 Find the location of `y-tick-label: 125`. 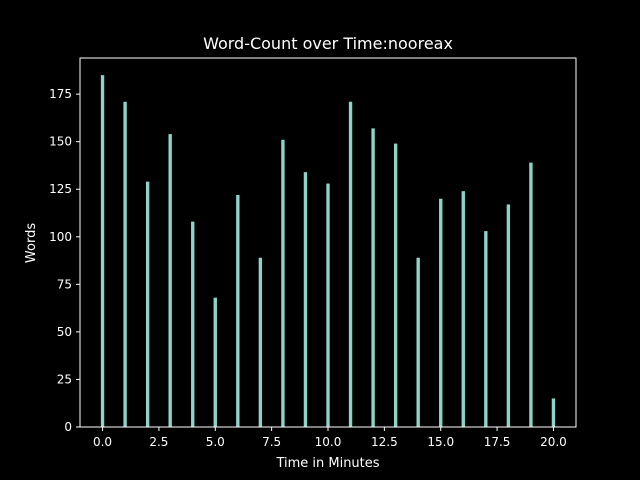

y-tick-label: 125 is located at coordinates (60, 189).